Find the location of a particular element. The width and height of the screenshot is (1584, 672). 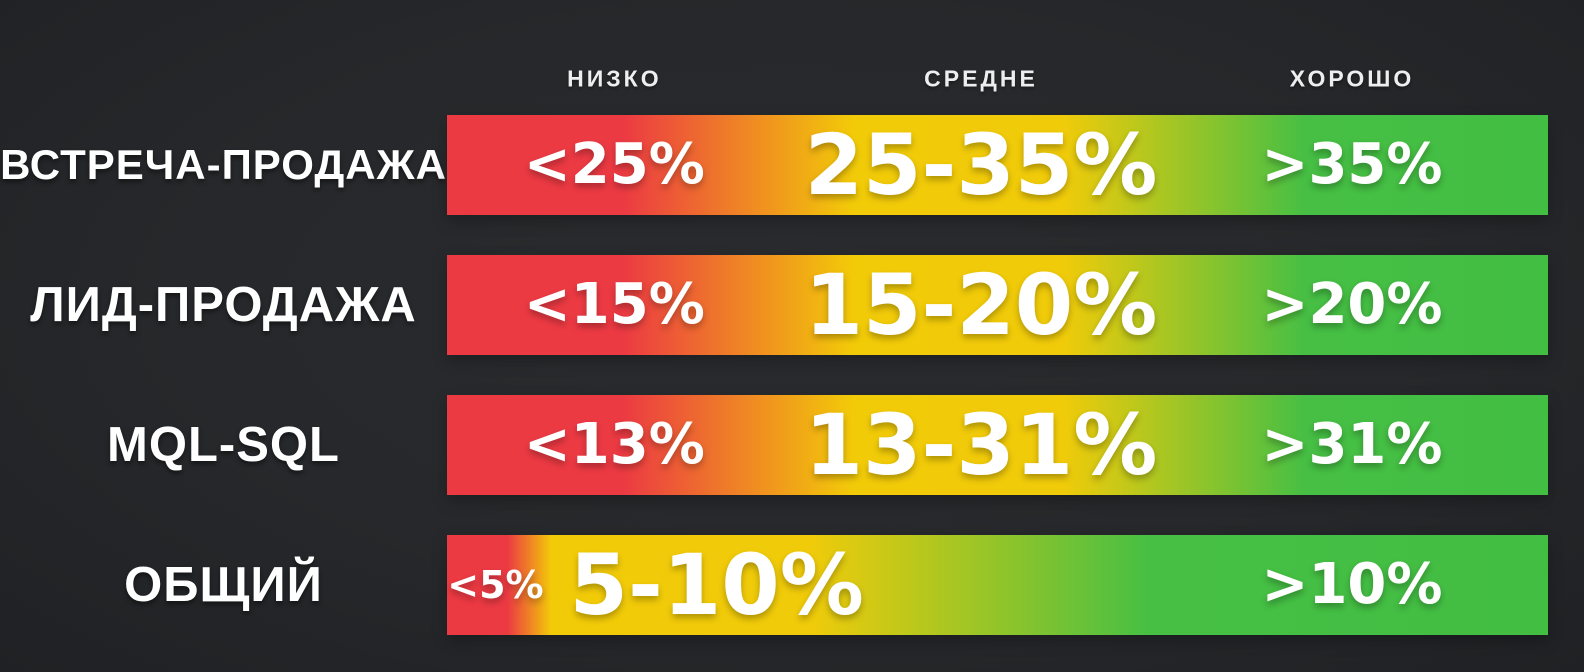

gradient-bar: <5% 5-10% >10% is located at coordinates (997, 585).